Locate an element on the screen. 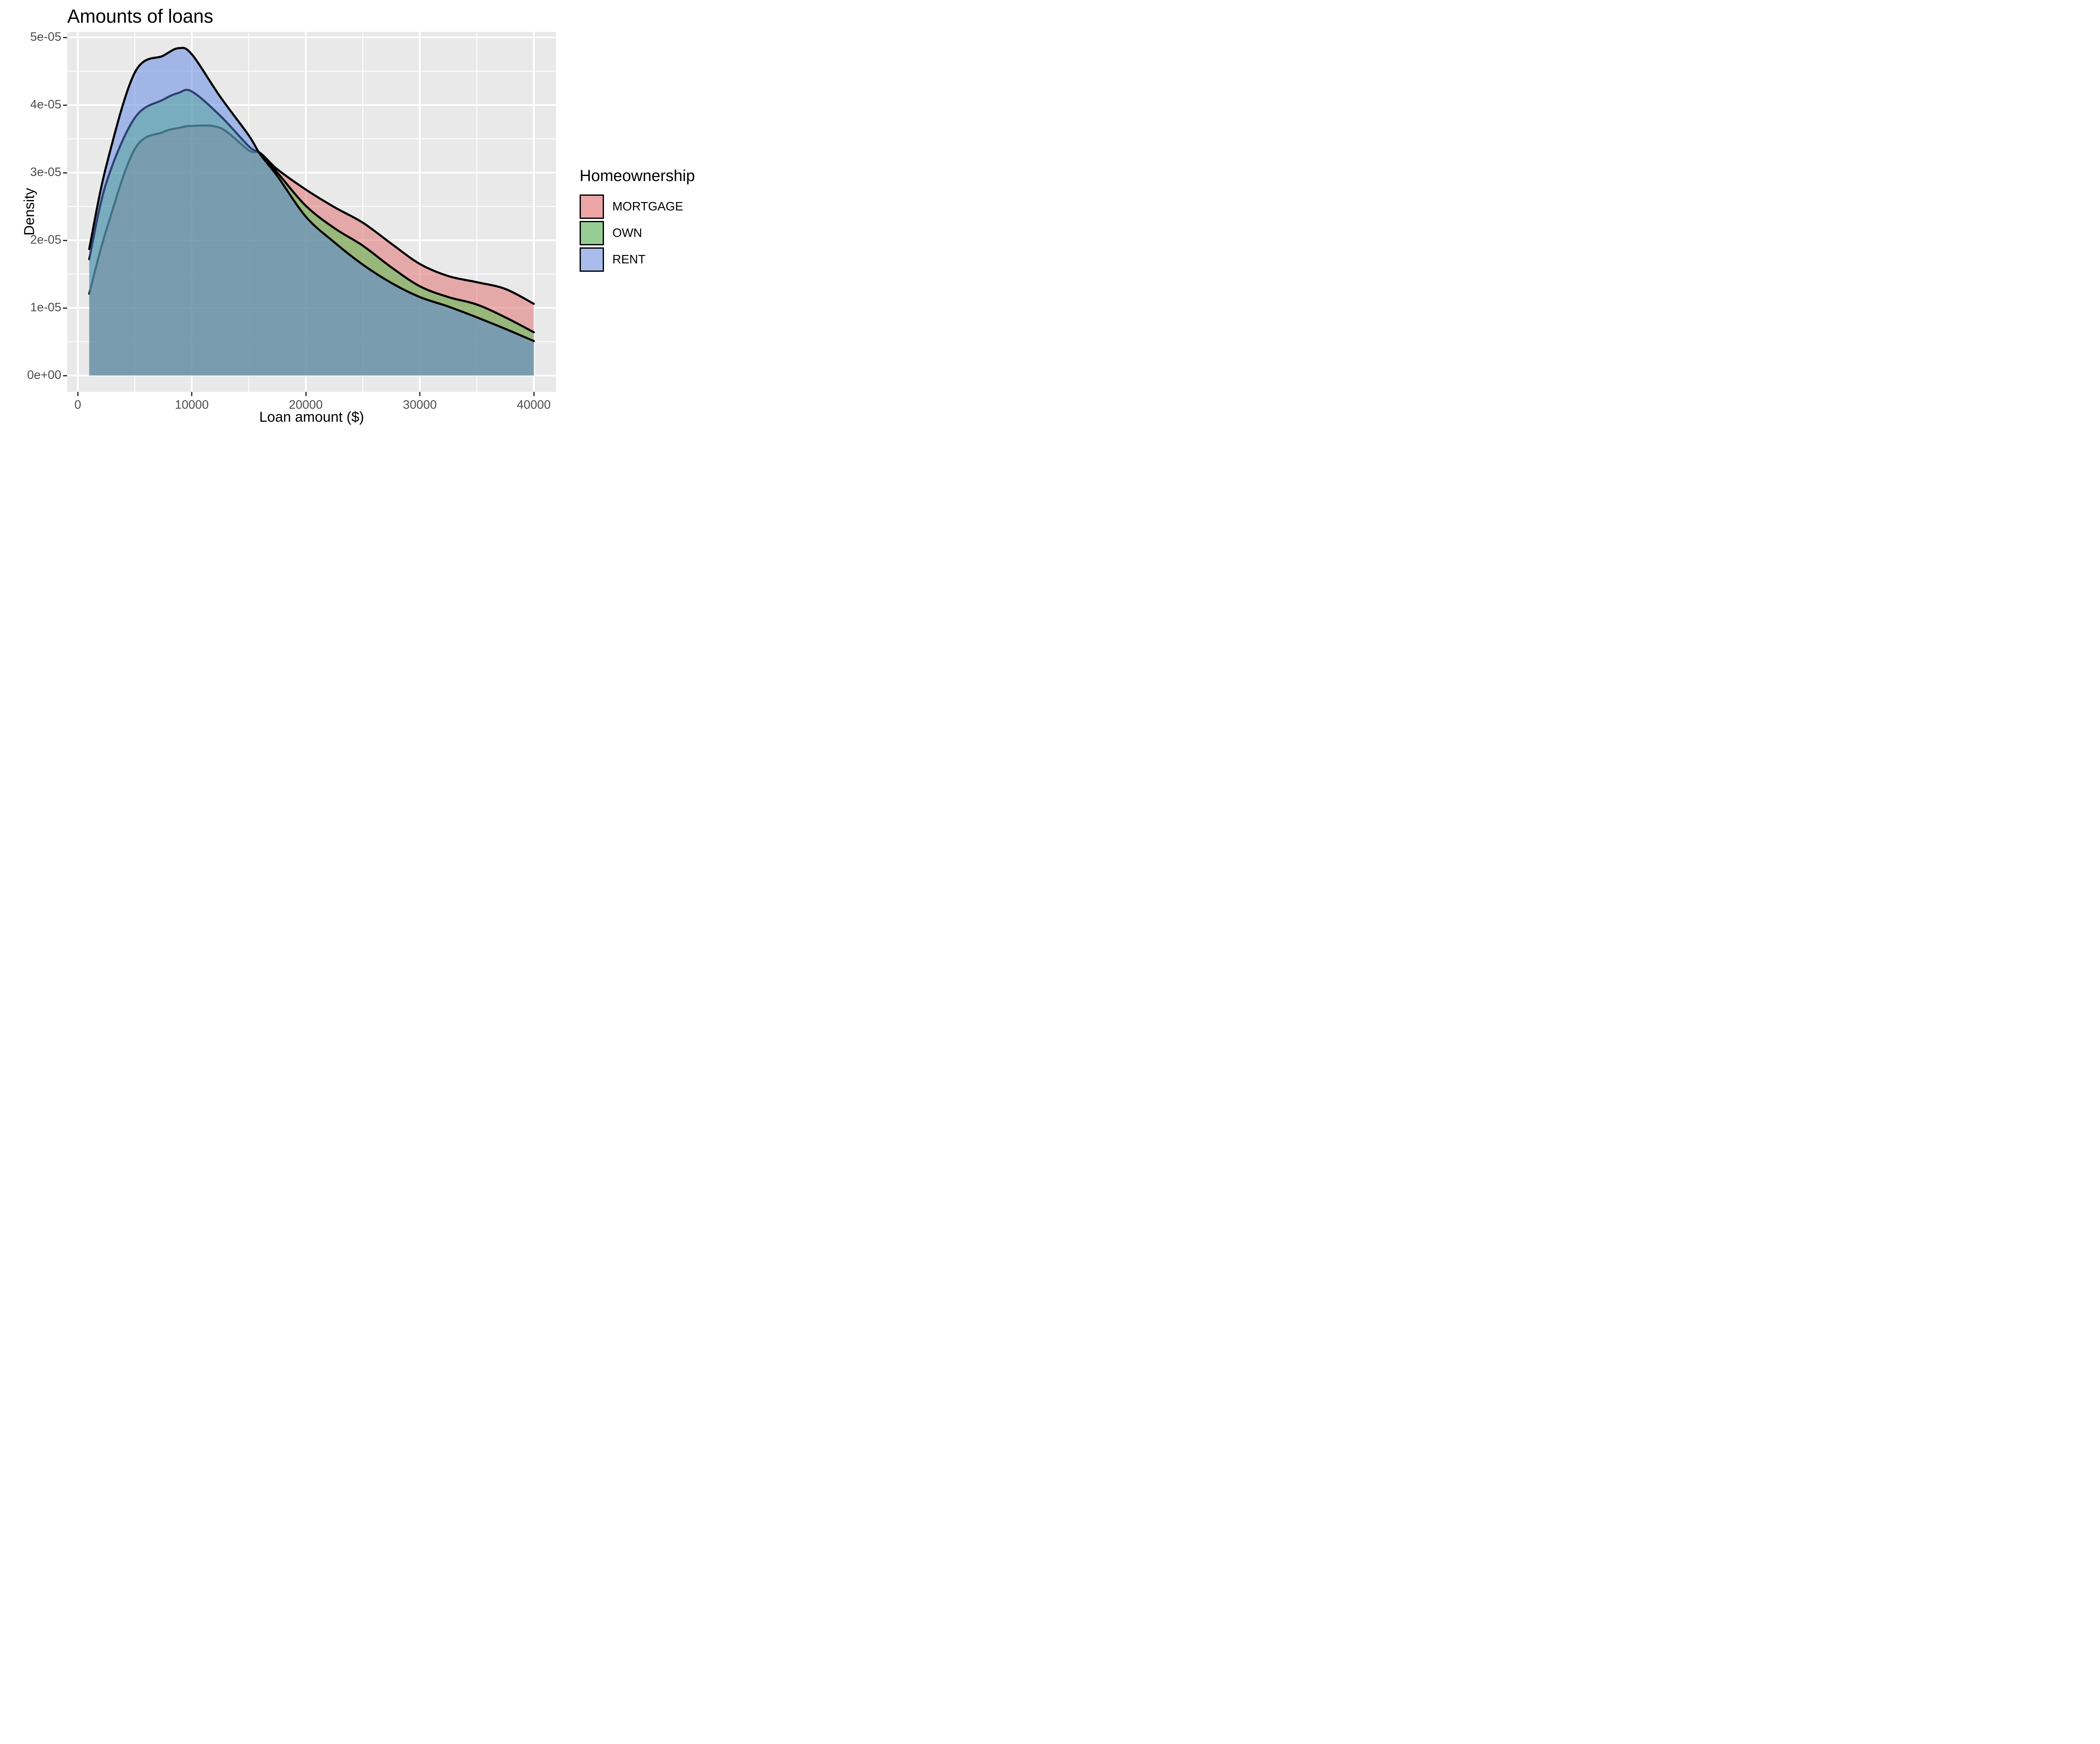 Image resolution: width=2100 pixels, height=1744 pixels. x-tick-label: 20000 is located at coordinates (306, 405).